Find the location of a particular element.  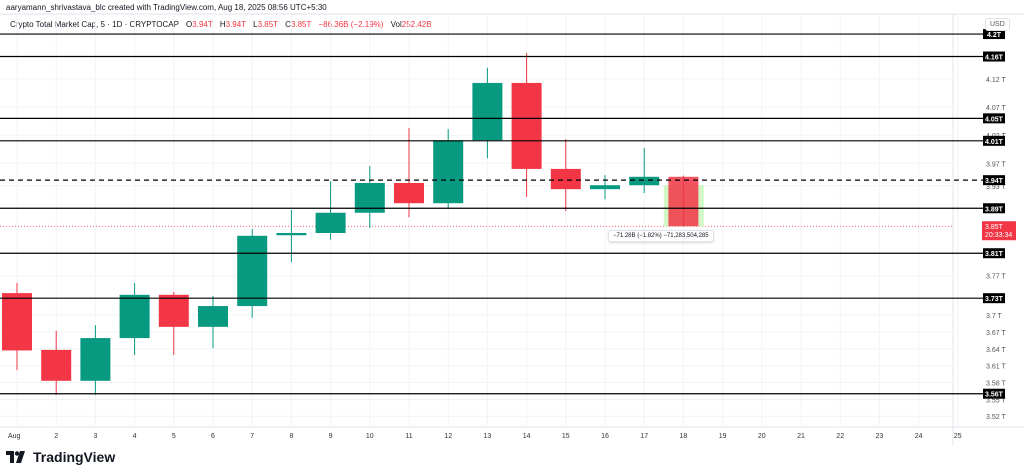

x-tick-label: 8 is located at coordinates (291, 436).